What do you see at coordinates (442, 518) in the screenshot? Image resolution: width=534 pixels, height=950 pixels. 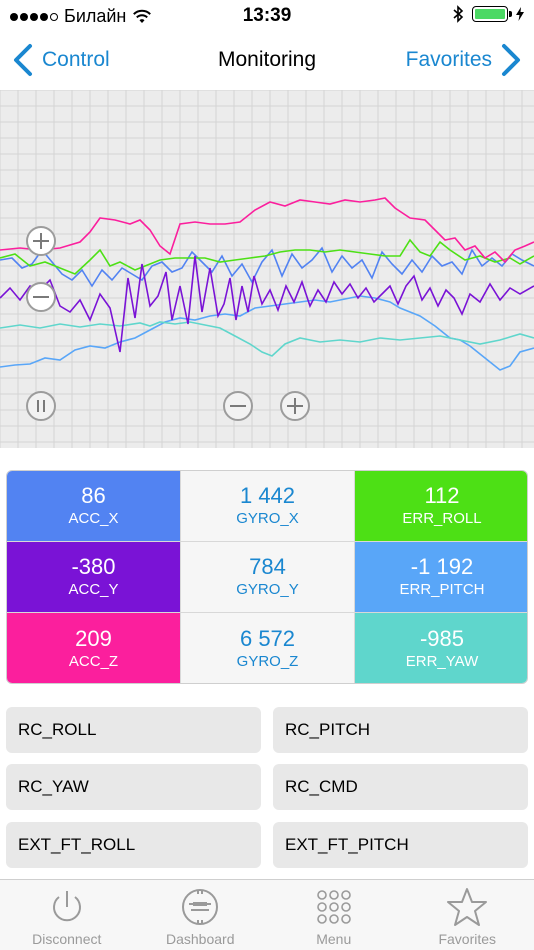 I see `value-label: ERR_ROLL` at bounding box center [442, 518].